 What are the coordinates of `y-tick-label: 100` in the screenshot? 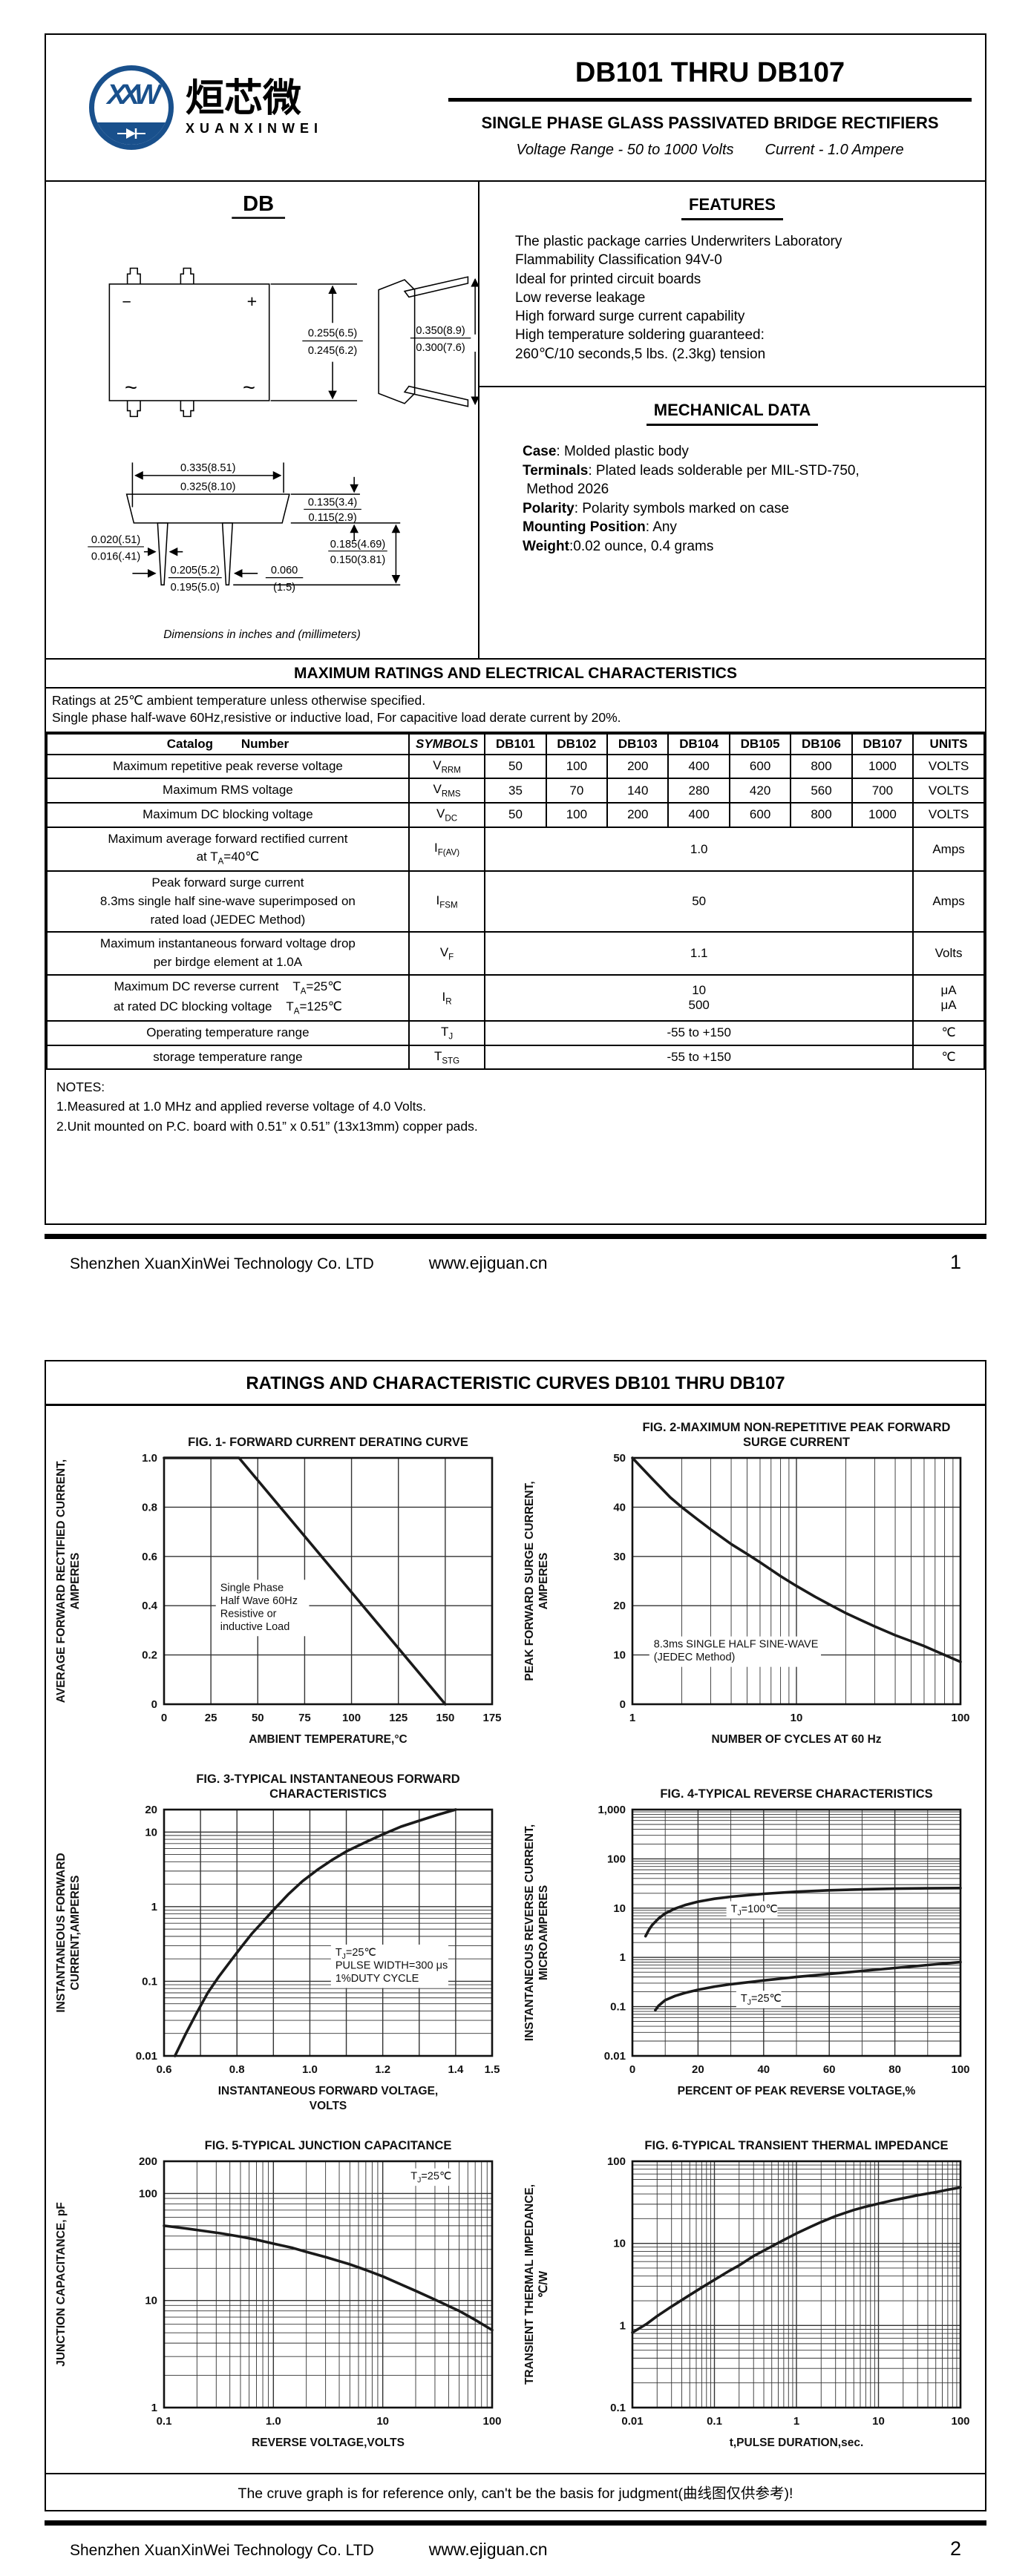 It's located at (616, 1859).